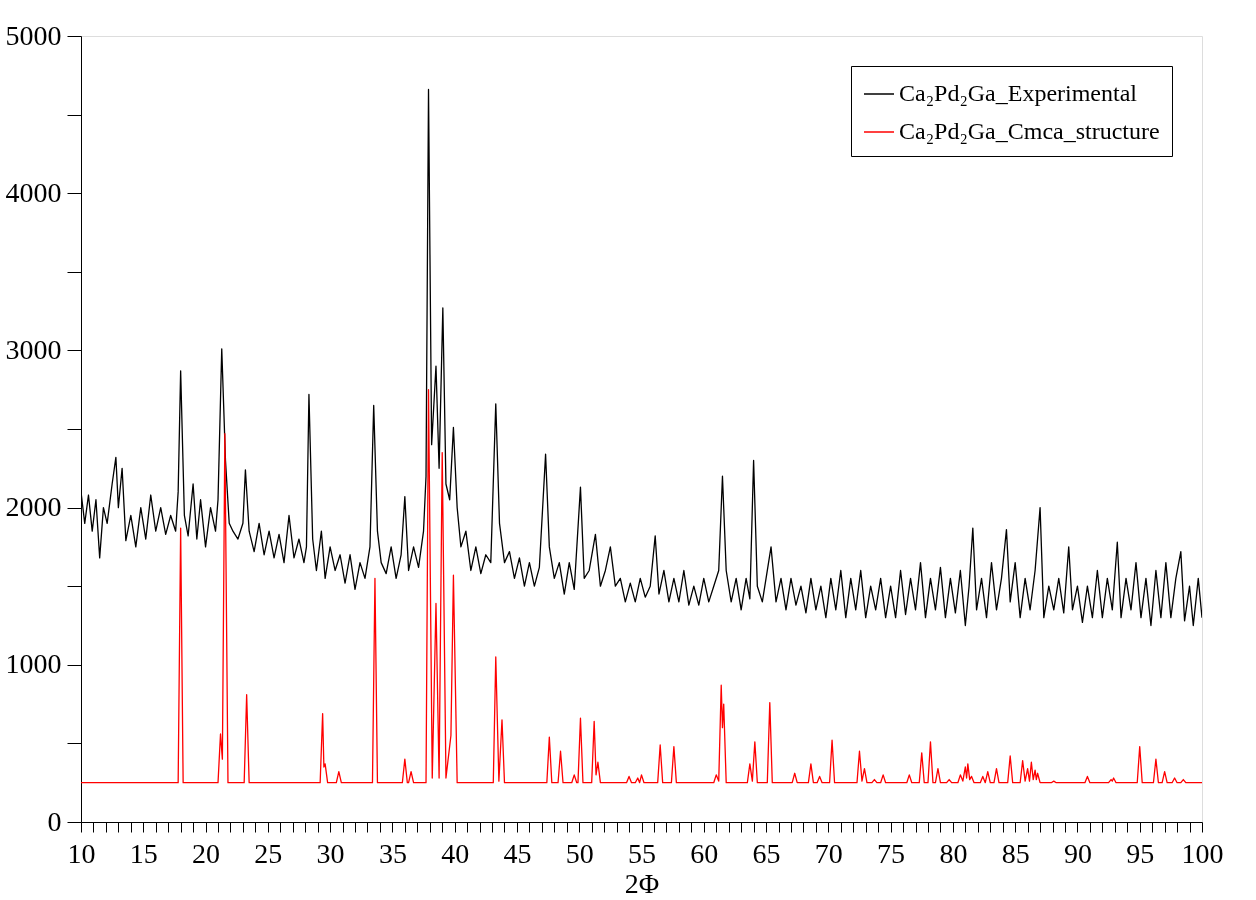 The height and width of the screenshot is (900, 1256). What do you see at coordinates (33, 349) in the screenshot?
I see `y-tick-label: 3000` at bounding box center [33, 349].